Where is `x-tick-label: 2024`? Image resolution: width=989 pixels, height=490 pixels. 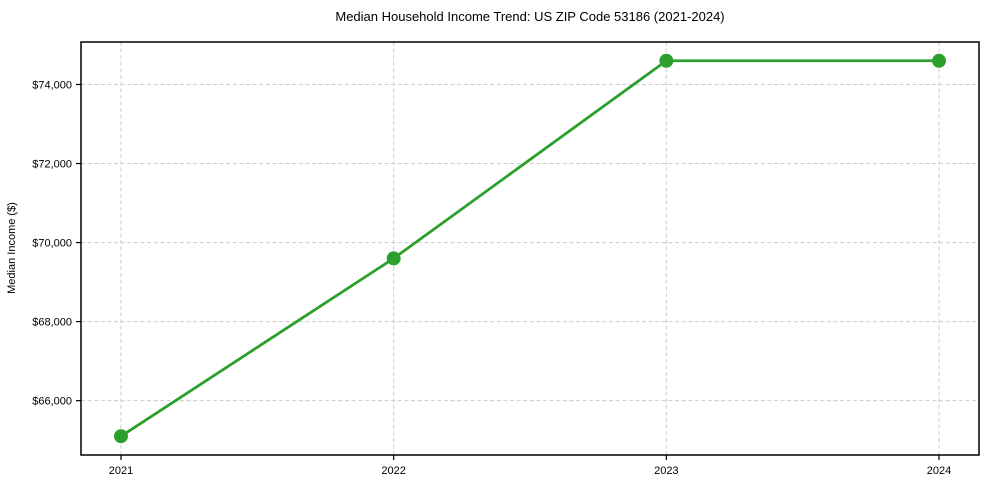 x-tick-label: 2024 is located at coordinates (939, 471).